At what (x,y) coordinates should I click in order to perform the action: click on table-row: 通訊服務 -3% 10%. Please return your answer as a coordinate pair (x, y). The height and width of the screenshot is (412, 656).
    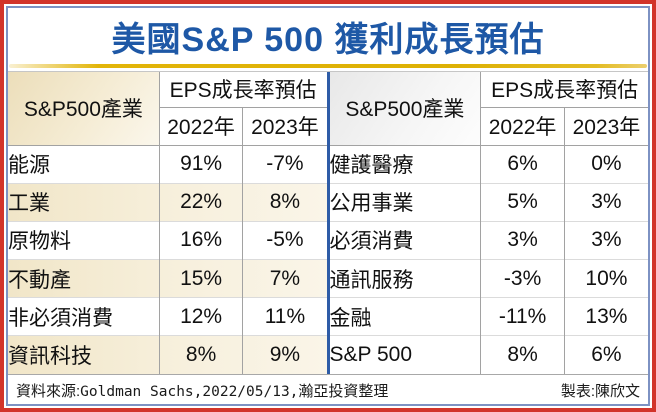
    Looking at the image, I should click on (488, 278).